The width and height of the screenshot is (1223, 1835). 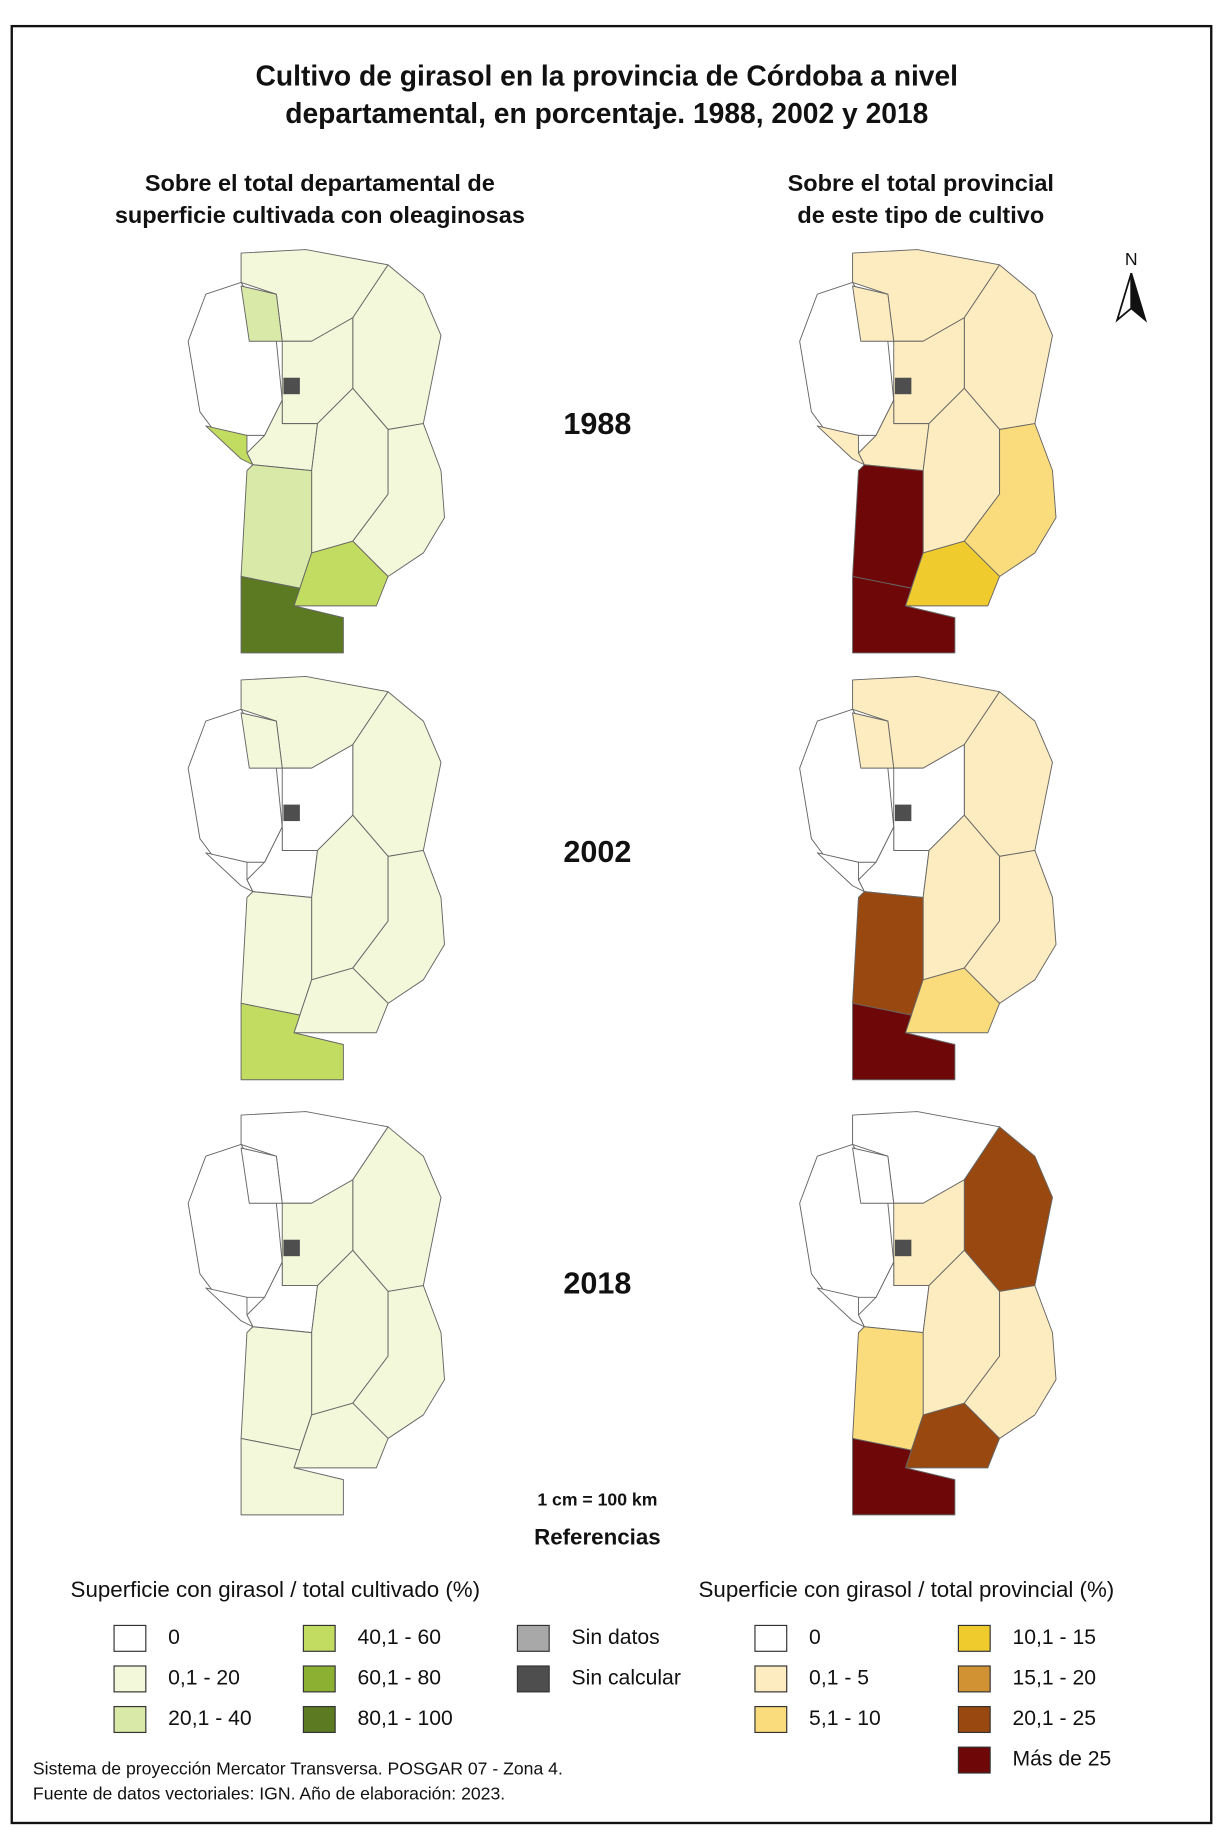 I want to click on north-arrow, so click(x=1131, y=297).